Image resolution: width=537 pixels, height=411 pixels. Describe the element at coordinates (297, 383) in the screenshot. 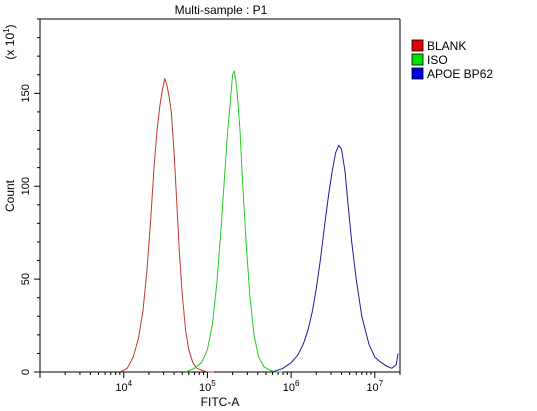

I see `x-tick-exponent: 6` at that location.